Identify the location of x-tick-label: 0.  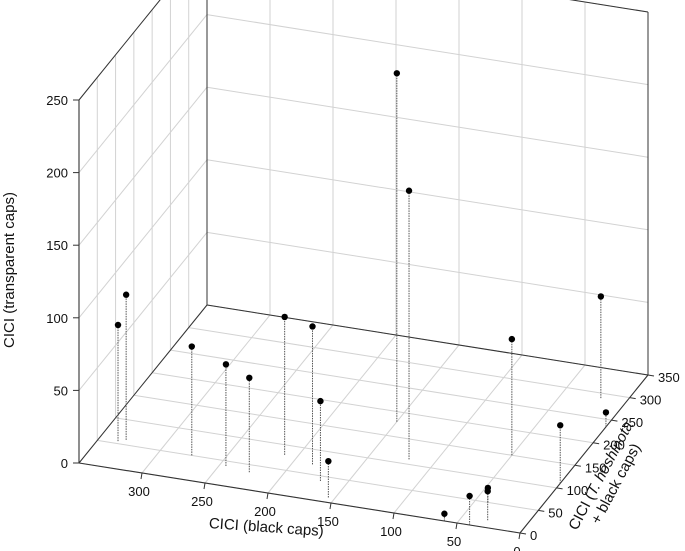
(516, 547).